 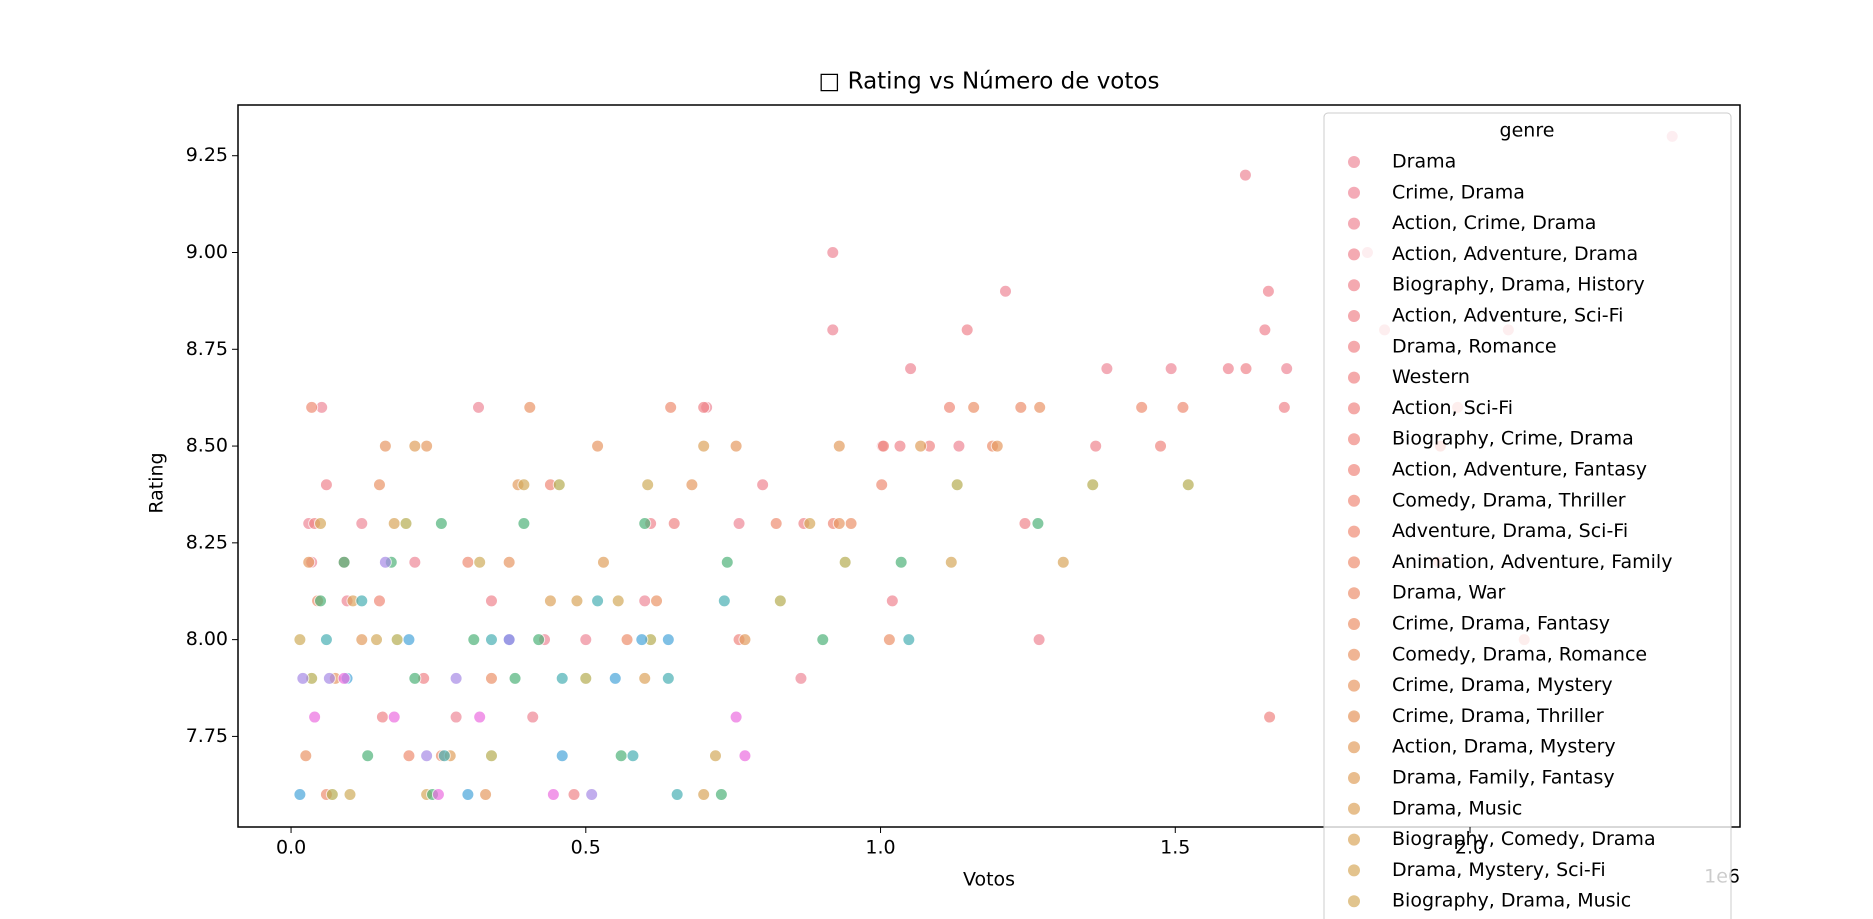 What do you see at coordinates (207, 155) in the screenshot?
I see `y-tick-label: 9.25` at bounding box center [207, 155].